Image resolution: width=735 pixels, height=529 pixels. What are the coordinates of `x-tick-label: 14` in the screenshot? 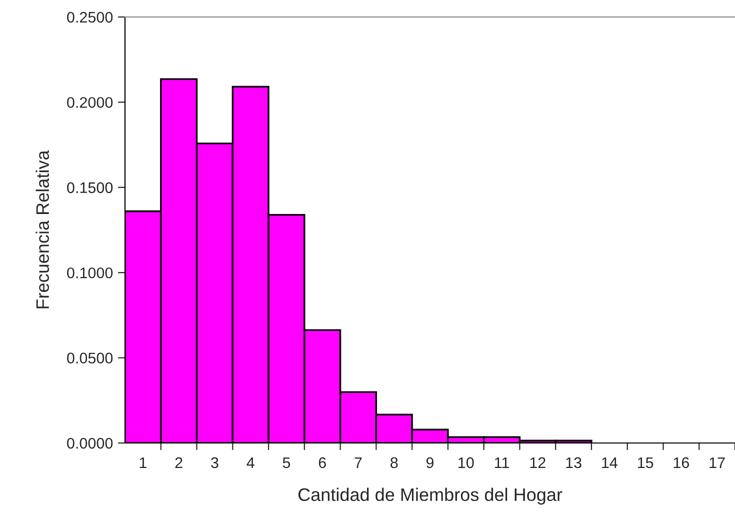 It's located at (610, 462).